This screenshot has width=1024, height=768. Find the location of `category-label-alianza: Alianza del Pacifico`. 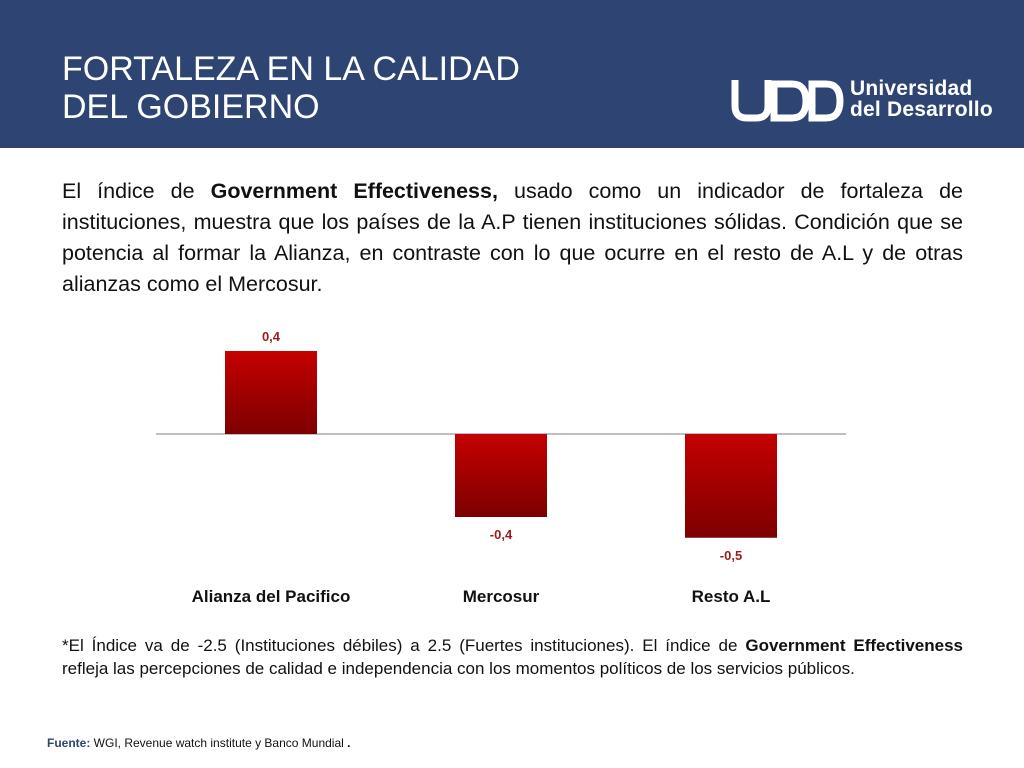

category-label-alianza: Alianza del Pacifico is located at coordinates (271, 596).